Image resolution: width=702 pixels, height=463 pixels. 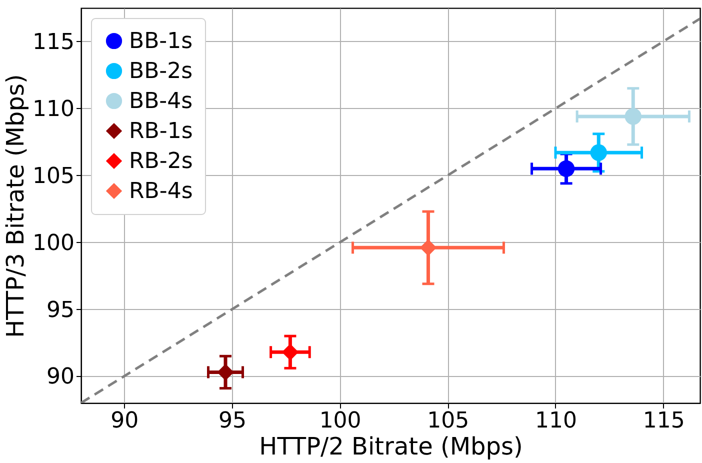 What do you see at coordinates (53, 243) in the screenshot?
I see `y-tick-label: 100` at bounding box center [53, 243].